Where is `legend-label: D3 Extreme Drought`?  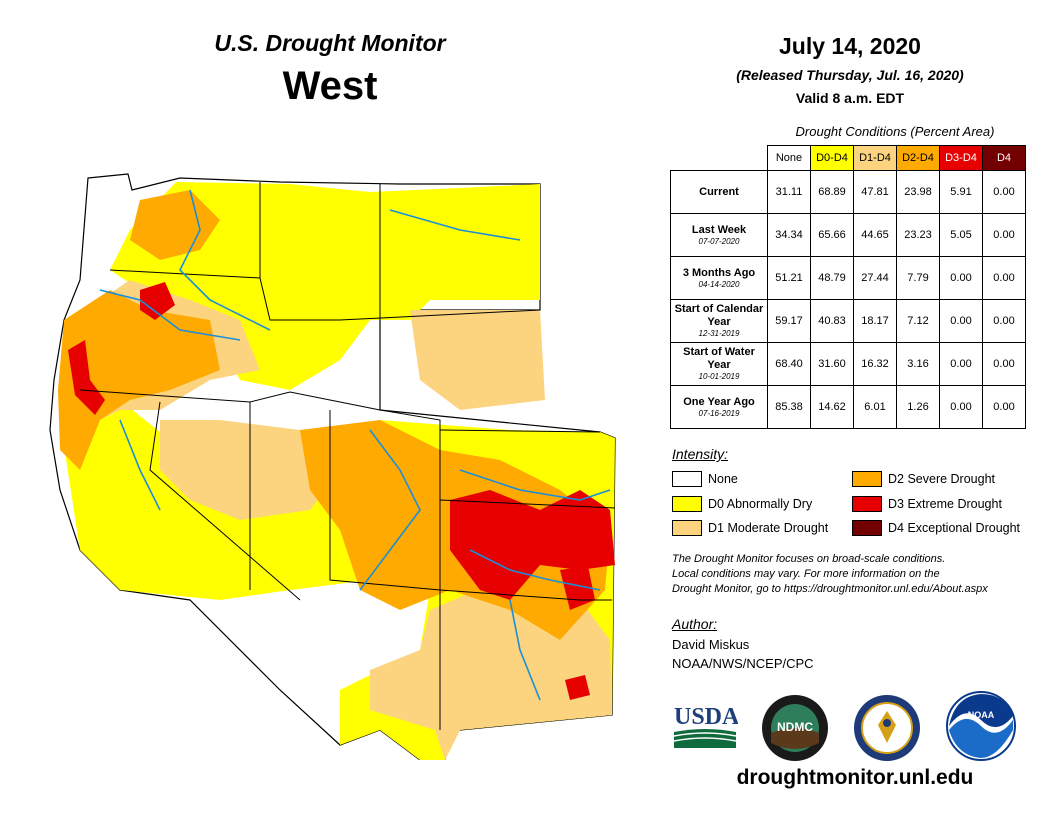 legend-label: D3 Extreme Drought is located at coordinates (945, 504).